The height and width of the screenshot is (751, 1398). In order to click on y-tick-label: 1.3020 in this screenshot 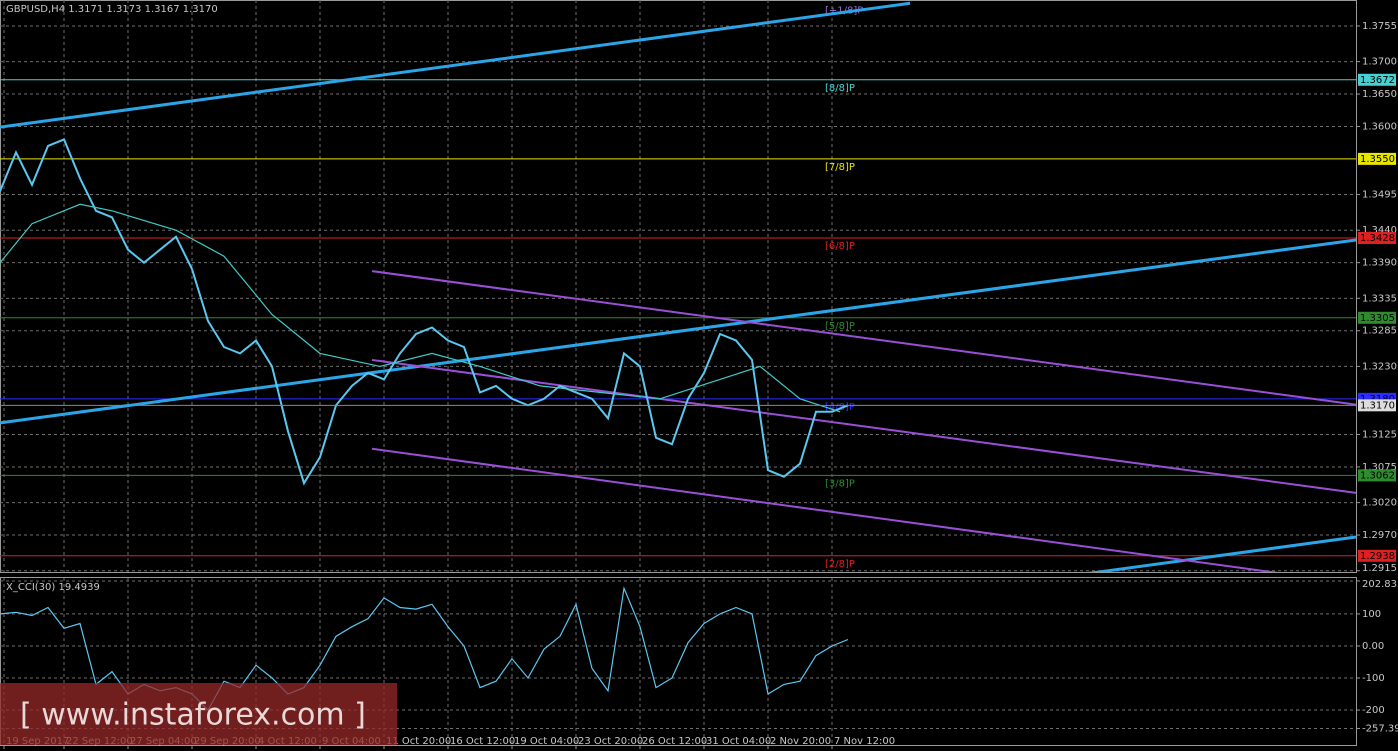, I will do `click(1379, 503)`.